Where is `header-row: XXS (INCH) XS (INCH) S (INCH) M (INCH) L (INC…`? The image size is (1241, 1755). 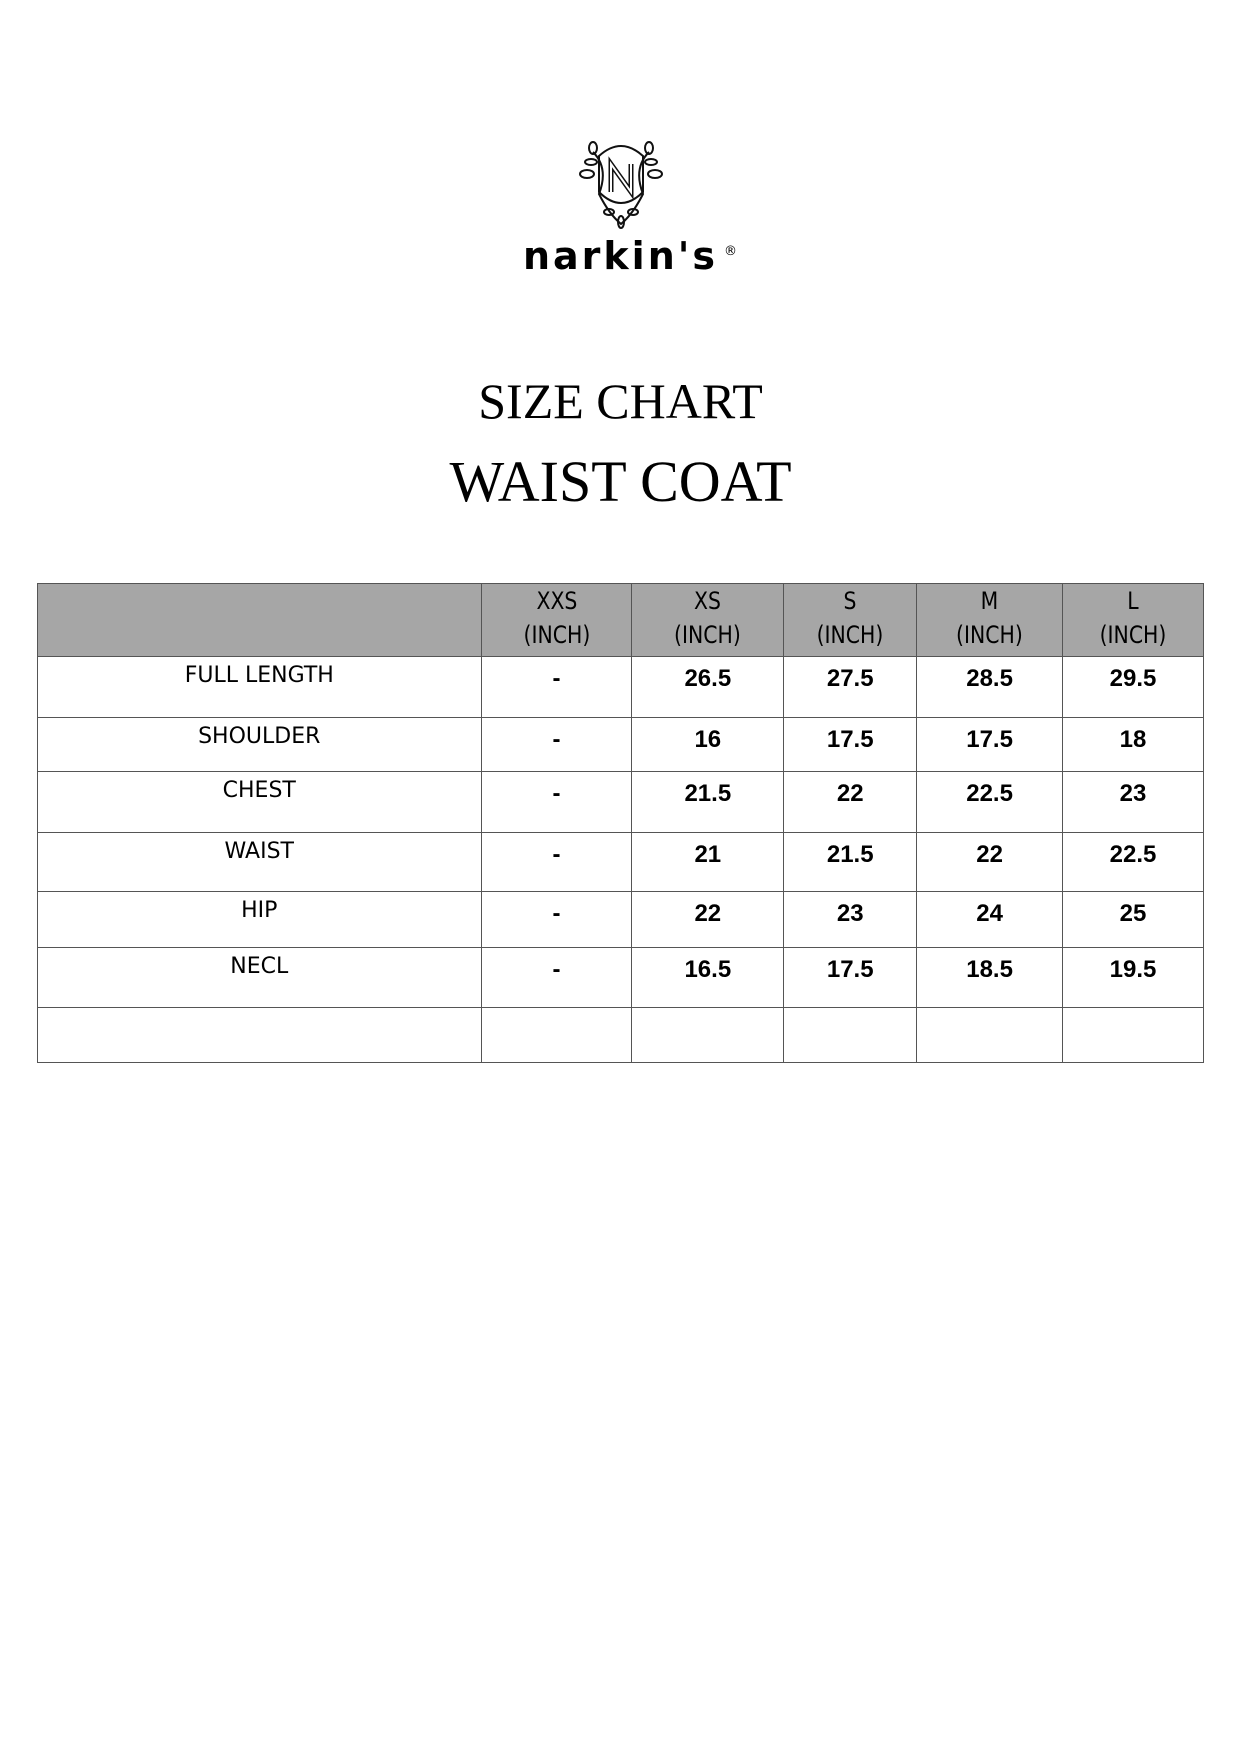 header-row: XXS (INCH) XS (INCH) S (INCH) M (INCH) L (INC… is located at coordinates (620, 620).